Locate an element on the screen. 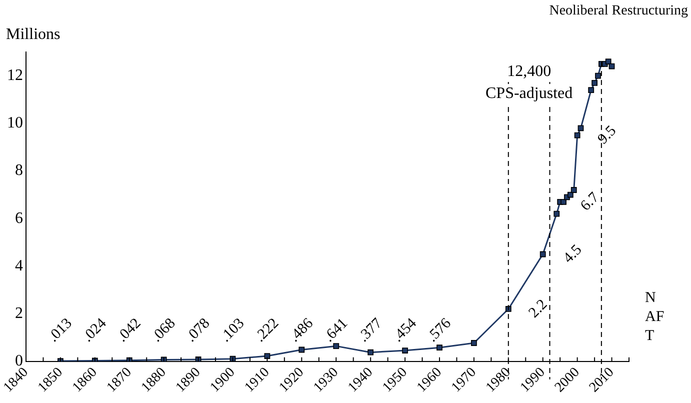 The height and width of the screenshot is (403, 691). data-label: .068 is located at coordinates (163, 330).